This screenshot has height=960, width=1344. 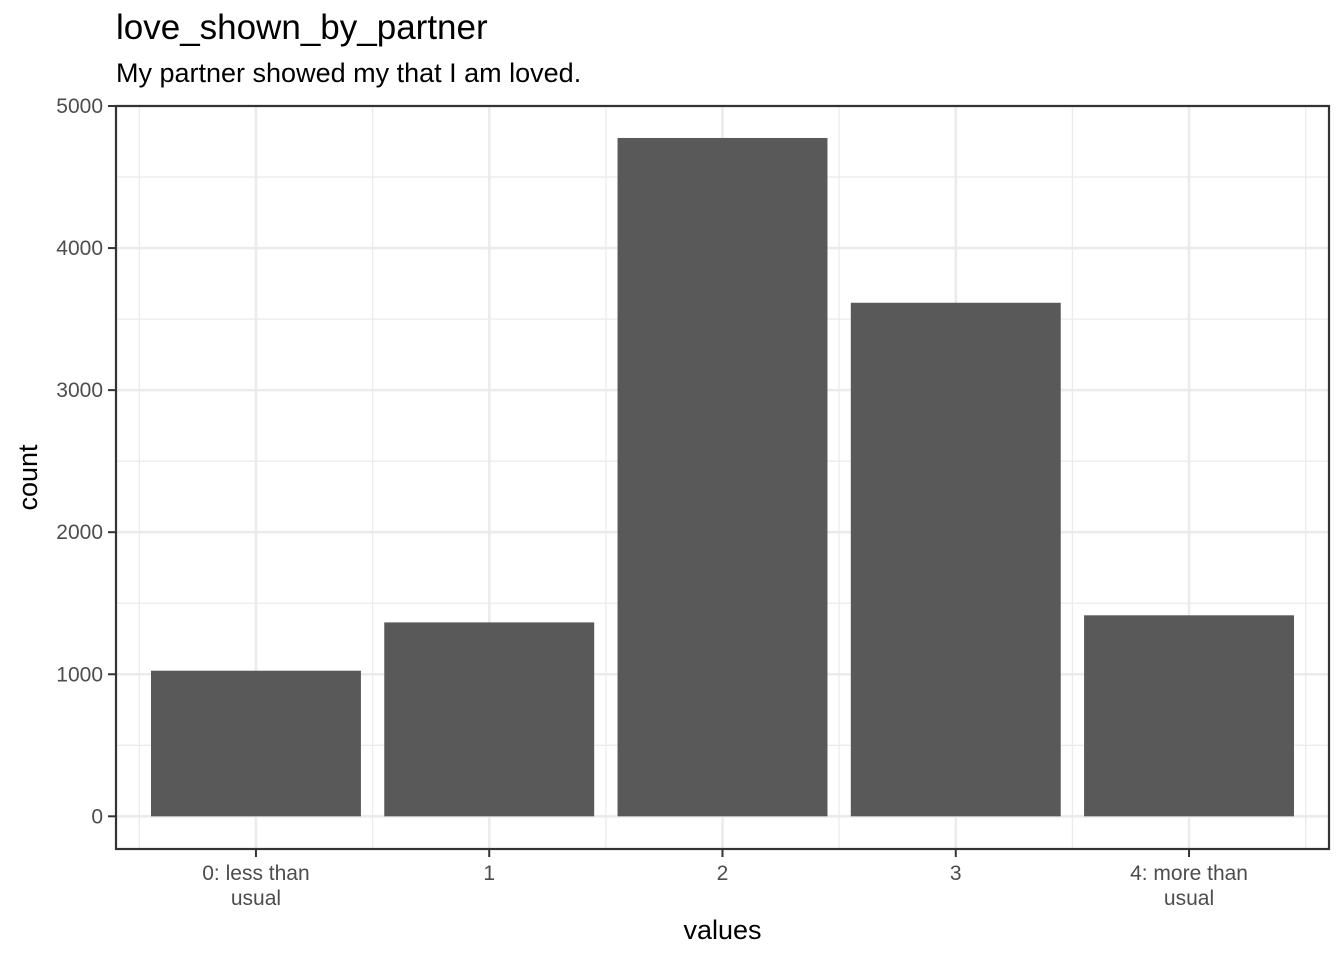 I want to click on x-tick-label: 4: more than usual, so click(x=1189, y=886).